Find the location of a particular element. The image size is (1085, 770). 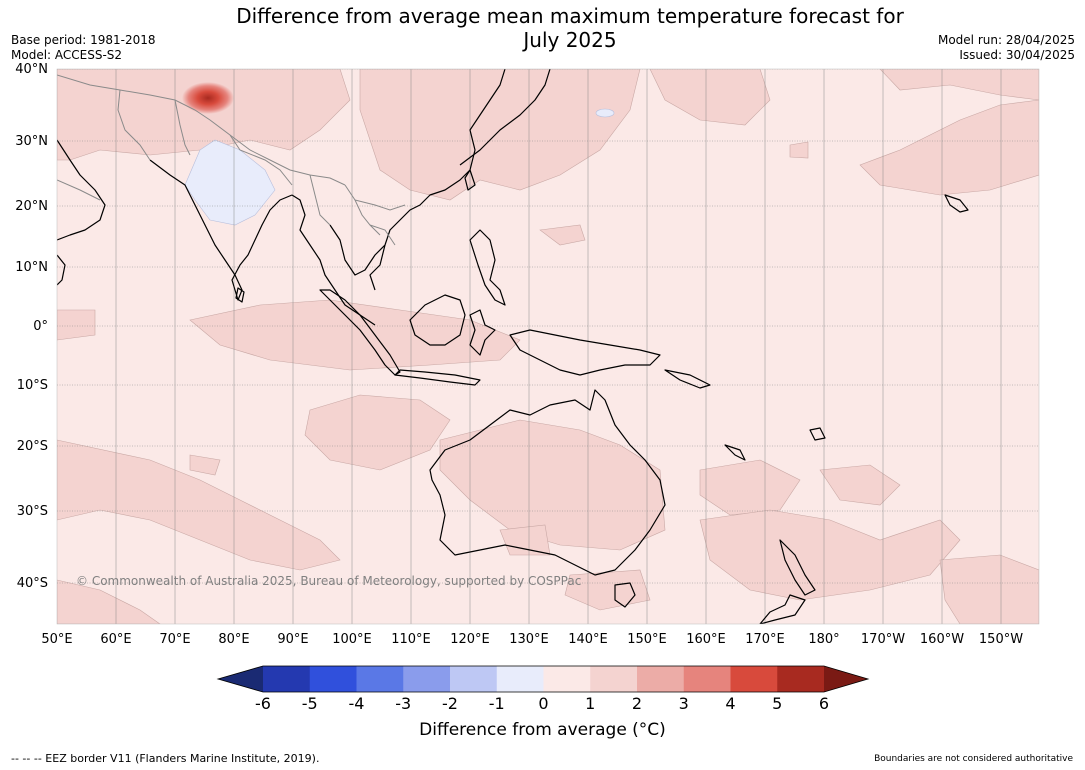

lon-label-90e: 90°E is located at coordinates (293, 639).